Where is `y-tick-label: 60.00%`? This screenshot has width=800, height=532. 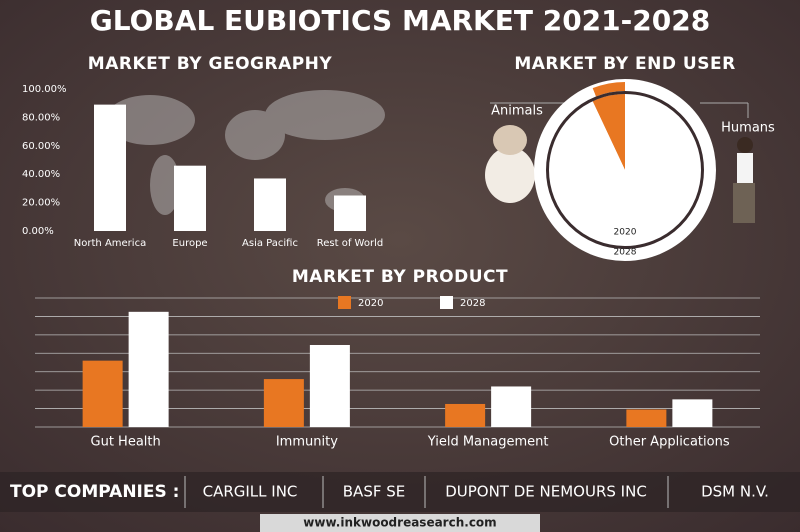
y-tick-label: 60.00% is located at coordinates (41, 146).